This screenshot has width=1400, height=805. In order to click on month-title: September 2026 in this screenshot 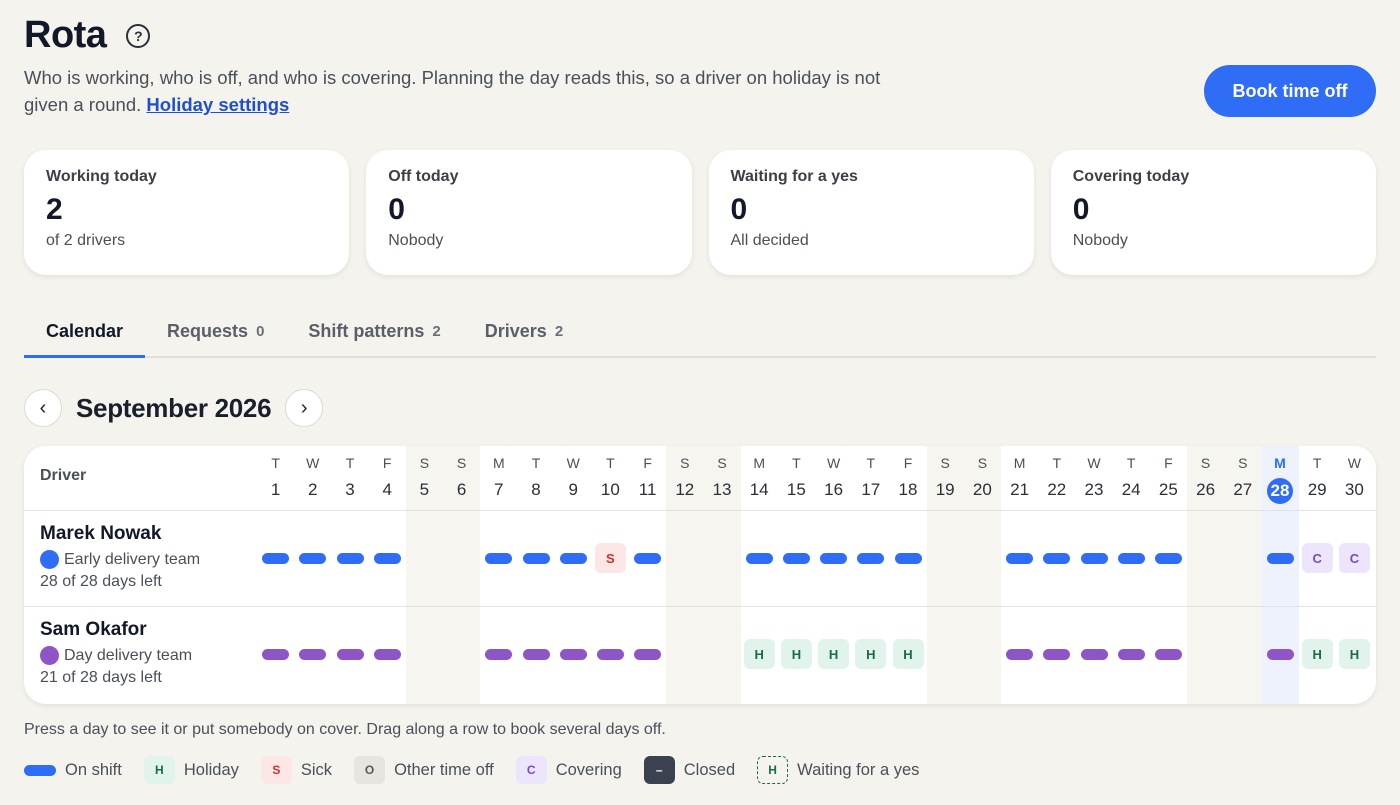, I will do `click(174, 407)`.